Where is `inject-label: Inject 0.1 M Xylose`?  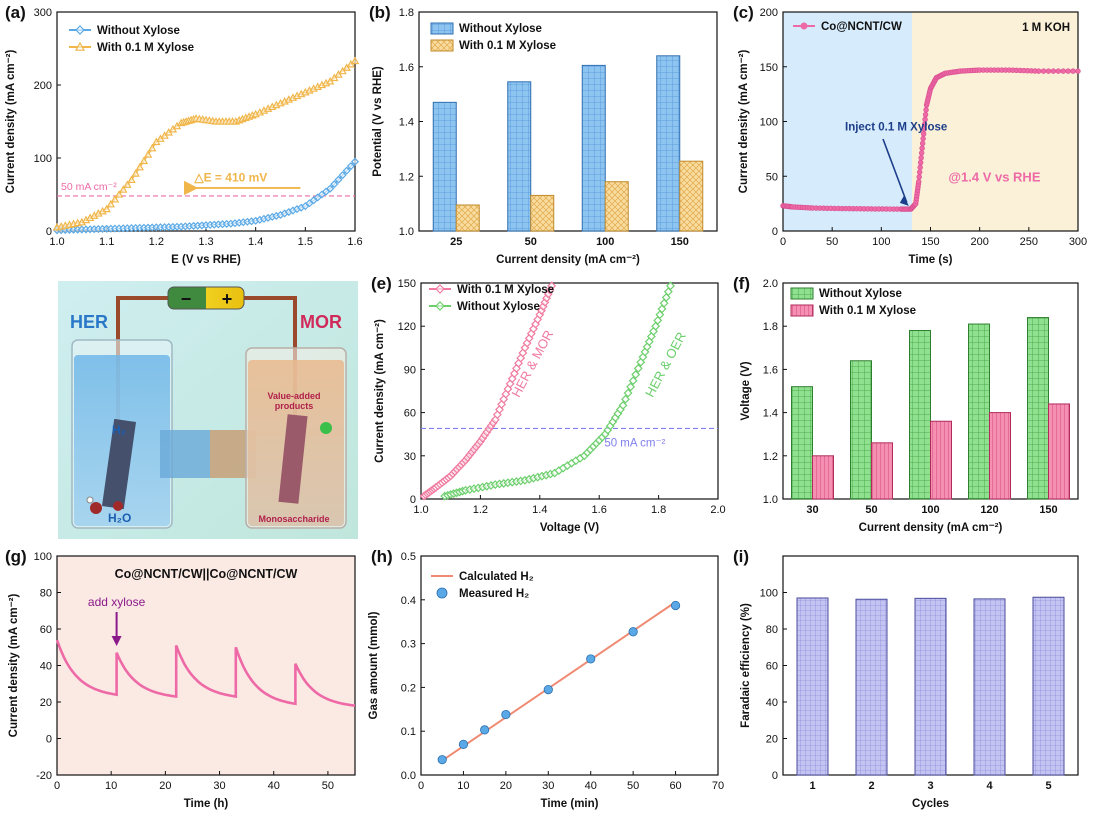
inject-label: Inject 0.1 M Xylose is located at coordinates (896, 127).